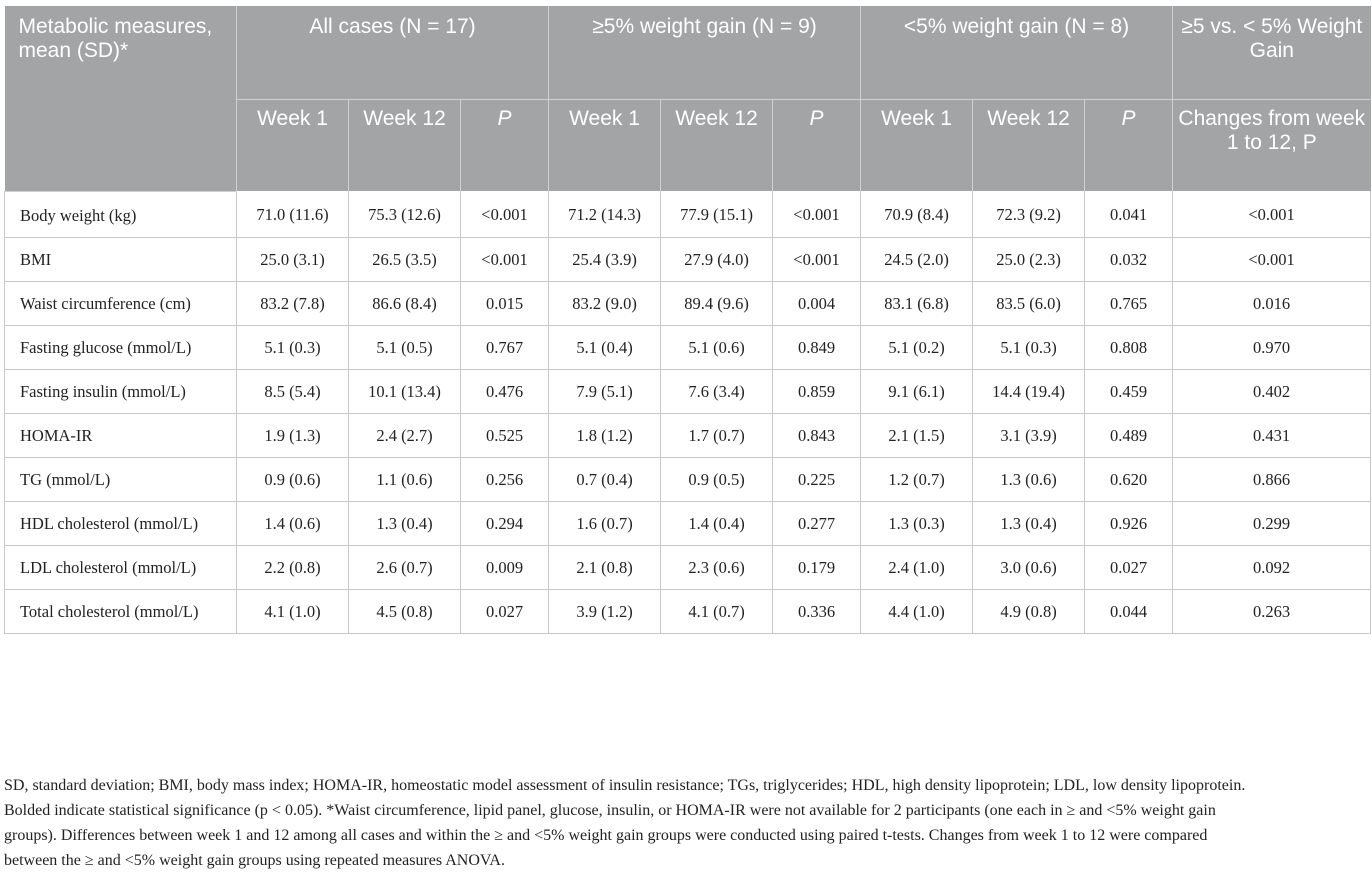  Describe the element at coordinates (917, 347) in the screenshot. I see `table-cell: 5.1 (0.2)` at that location.